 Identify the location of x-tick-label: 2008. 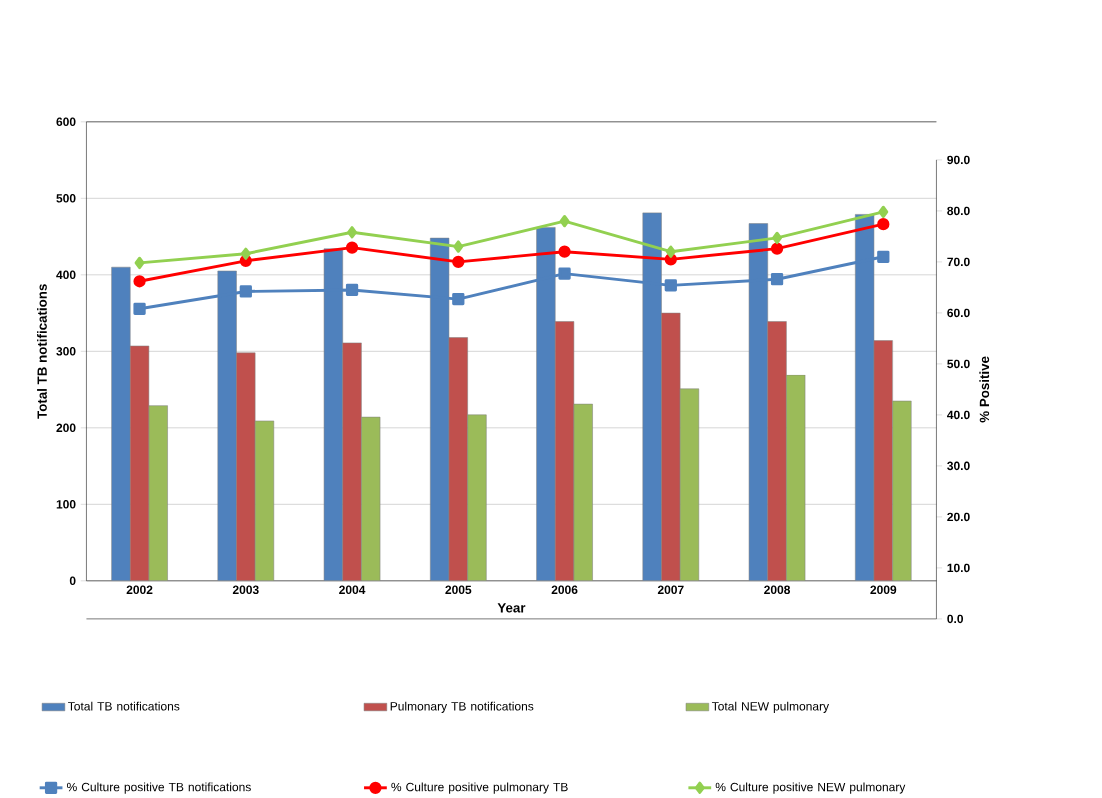
(777, 589).